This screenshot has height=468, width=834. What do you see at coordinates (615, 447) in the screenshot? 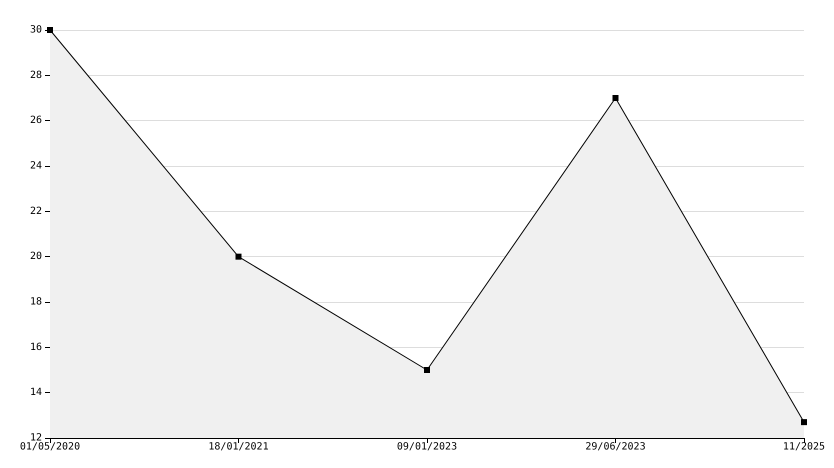
I see `x-tick-label: 29/06/2023` at bounding box center [615, 447].